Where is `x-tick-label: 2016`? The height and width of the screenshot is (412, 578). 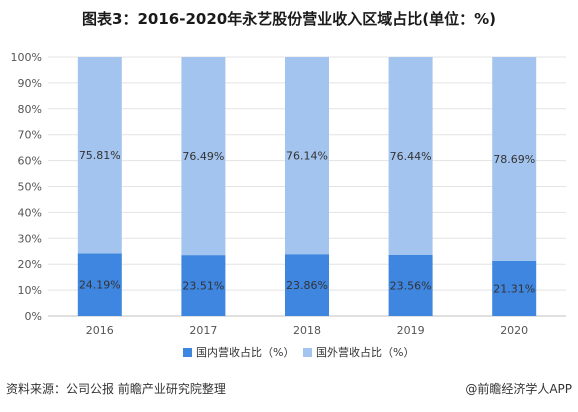
x-tick-label: 2016 is located at coordinates (100, 330).